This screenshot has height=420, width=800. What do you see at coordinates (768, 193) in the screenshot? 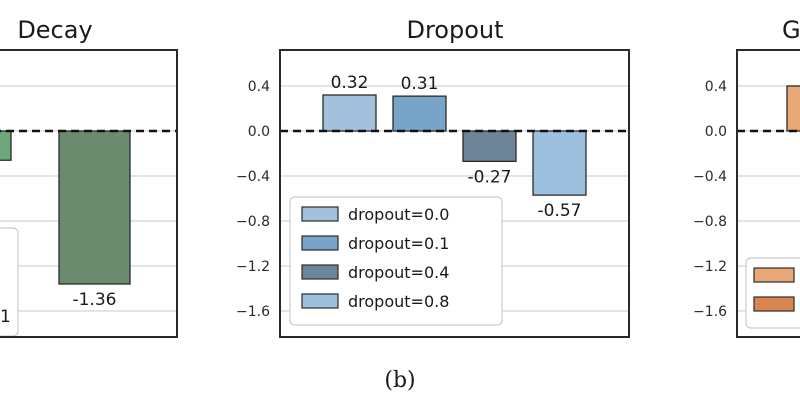
I see `axes-frame` at bounding box center [768, 193].